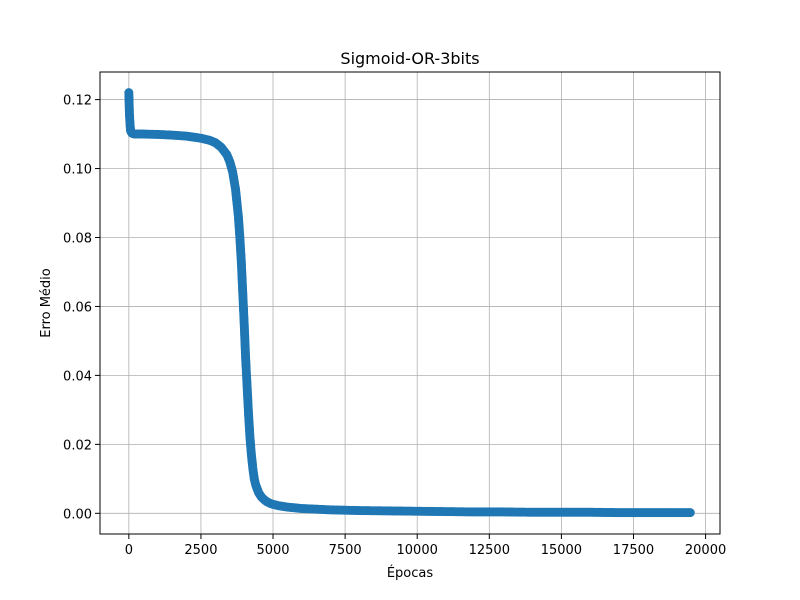 This screenshot has height=600, width=800. Describe the element at coordinates (77, 170) in the screenshot. I see `y-tick-label: 0.10` at that location.